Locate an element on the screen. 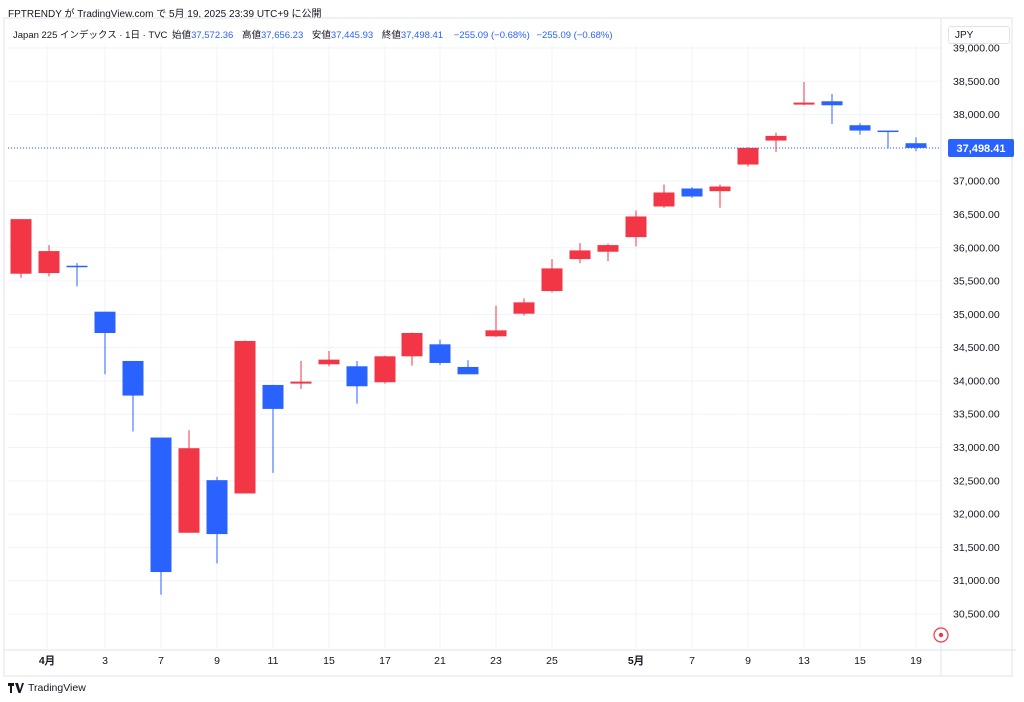  footer-brand: TradingView is located at coordinates (47, 688).